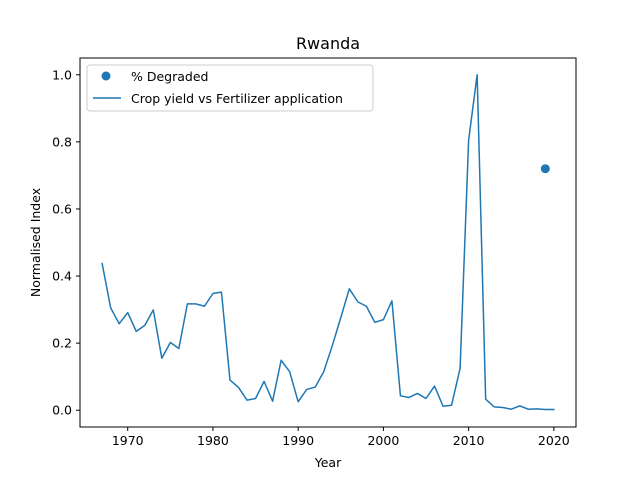 This screenshot has width=640, height=480. What do you see at coordinates (341, 437) in the screenshot?
I see `x-axis: 1970 1980 1990 2000 2010 2020` at bounding box center [341, 437].